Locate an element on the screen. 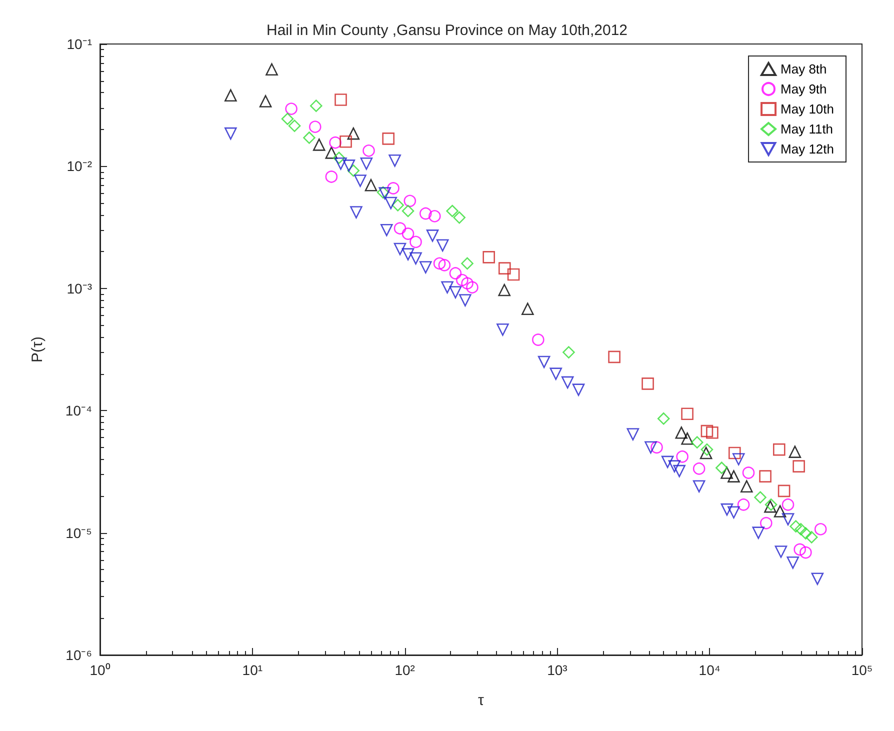 The image size is (894, 731). legend-label: May 8th is located at coordinates (803, 69).